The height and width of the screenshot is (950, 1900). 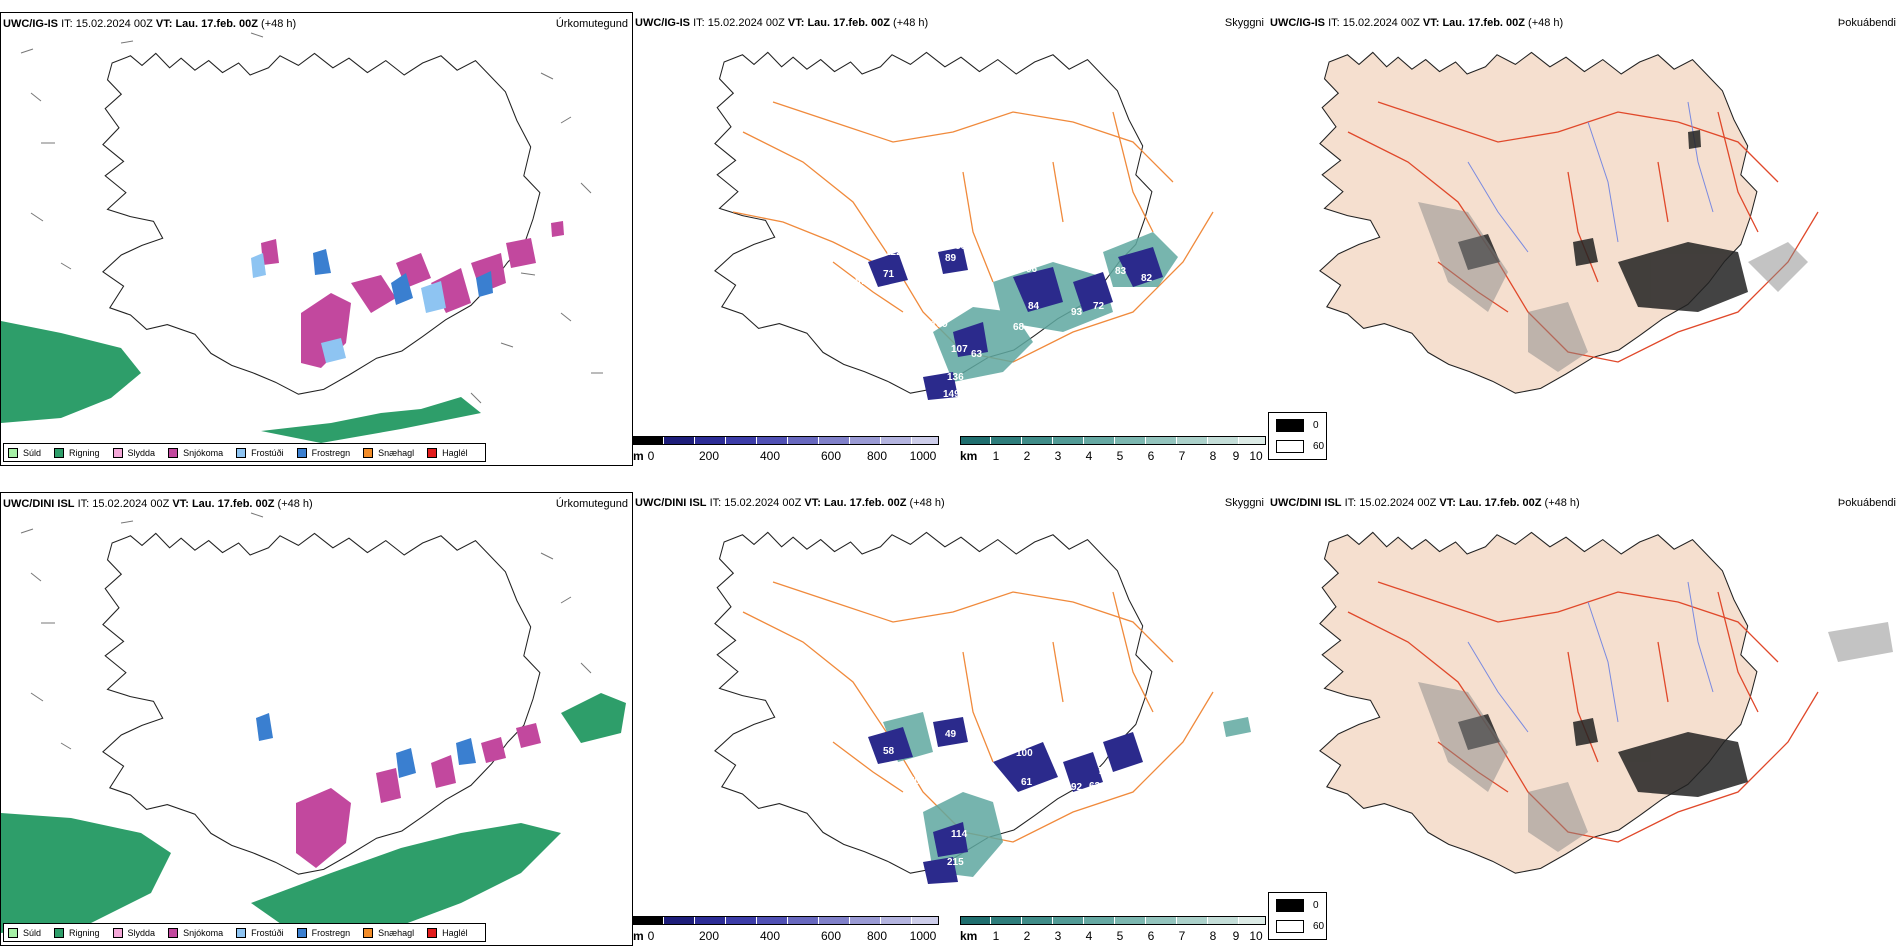 What do you see at coordinates (1256, 456) in the screenshot?
I see `visibility-tick: 10` at bounding box center [1256, 456].